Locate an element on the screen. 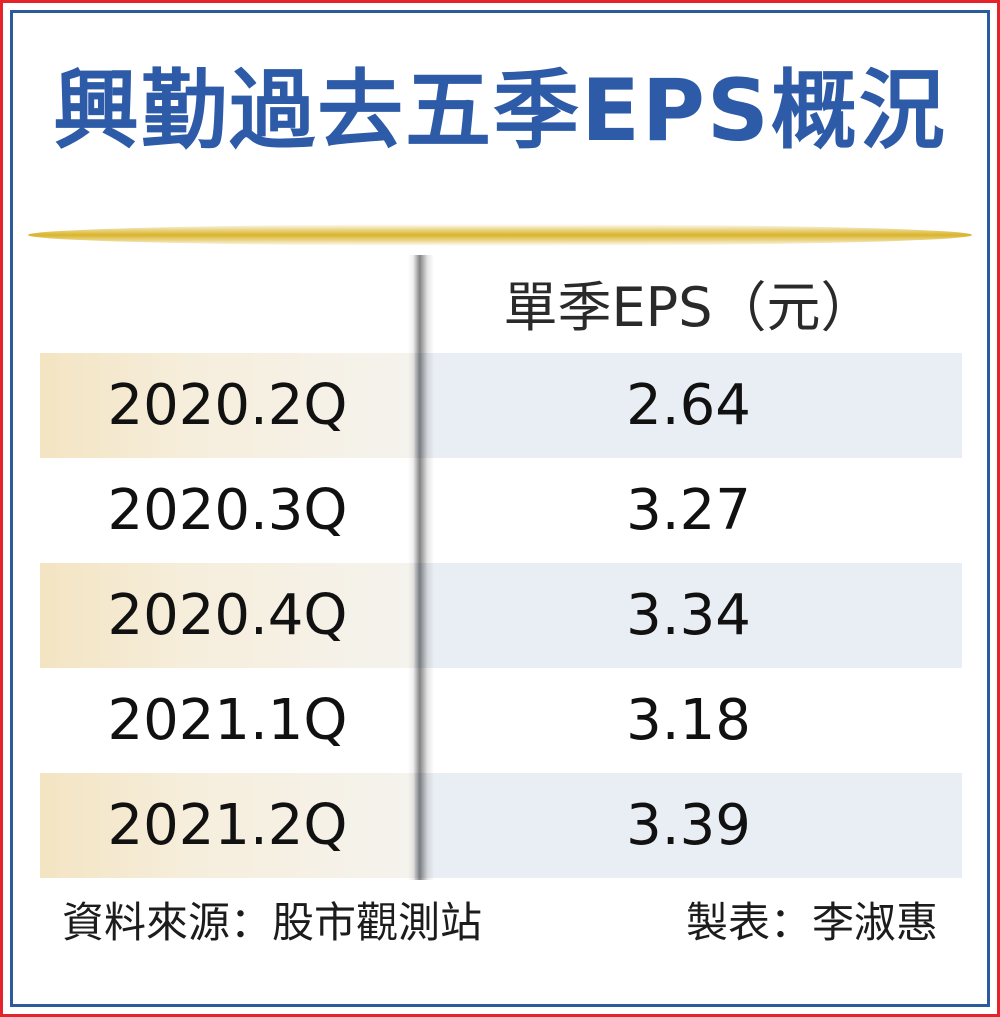 The width and height of the screenshot is (1000, 1017). row-label: 2020.4Q is located at coordinates (227, 615).